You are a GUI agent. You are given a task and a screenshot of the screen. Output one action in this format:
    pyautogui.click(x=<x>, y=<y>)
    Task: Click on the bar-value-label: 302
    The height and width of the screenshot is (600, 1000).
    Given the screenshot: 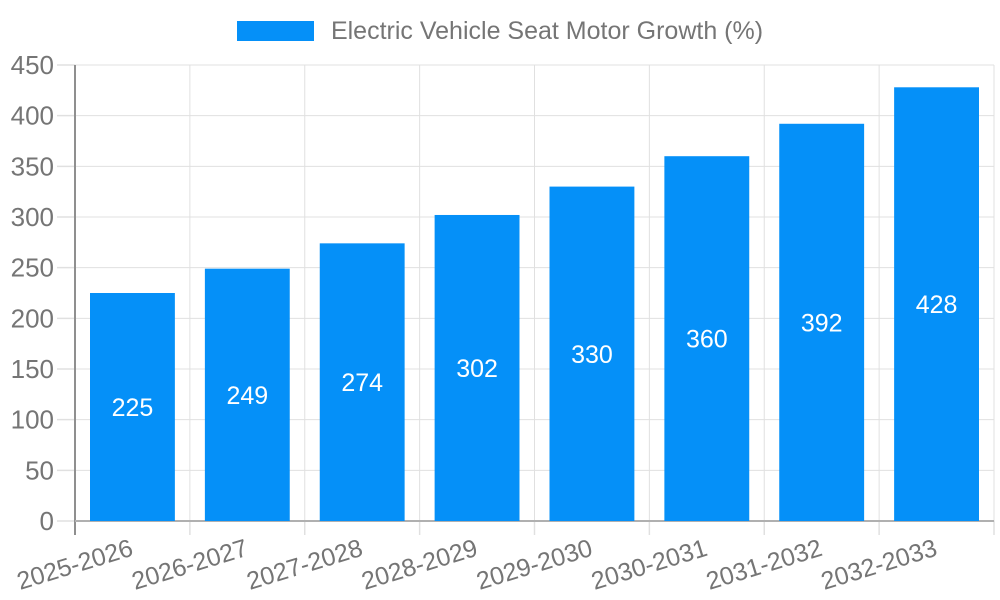 What is the action you would take?
    pyautogui.click(x=477, y=369)
    